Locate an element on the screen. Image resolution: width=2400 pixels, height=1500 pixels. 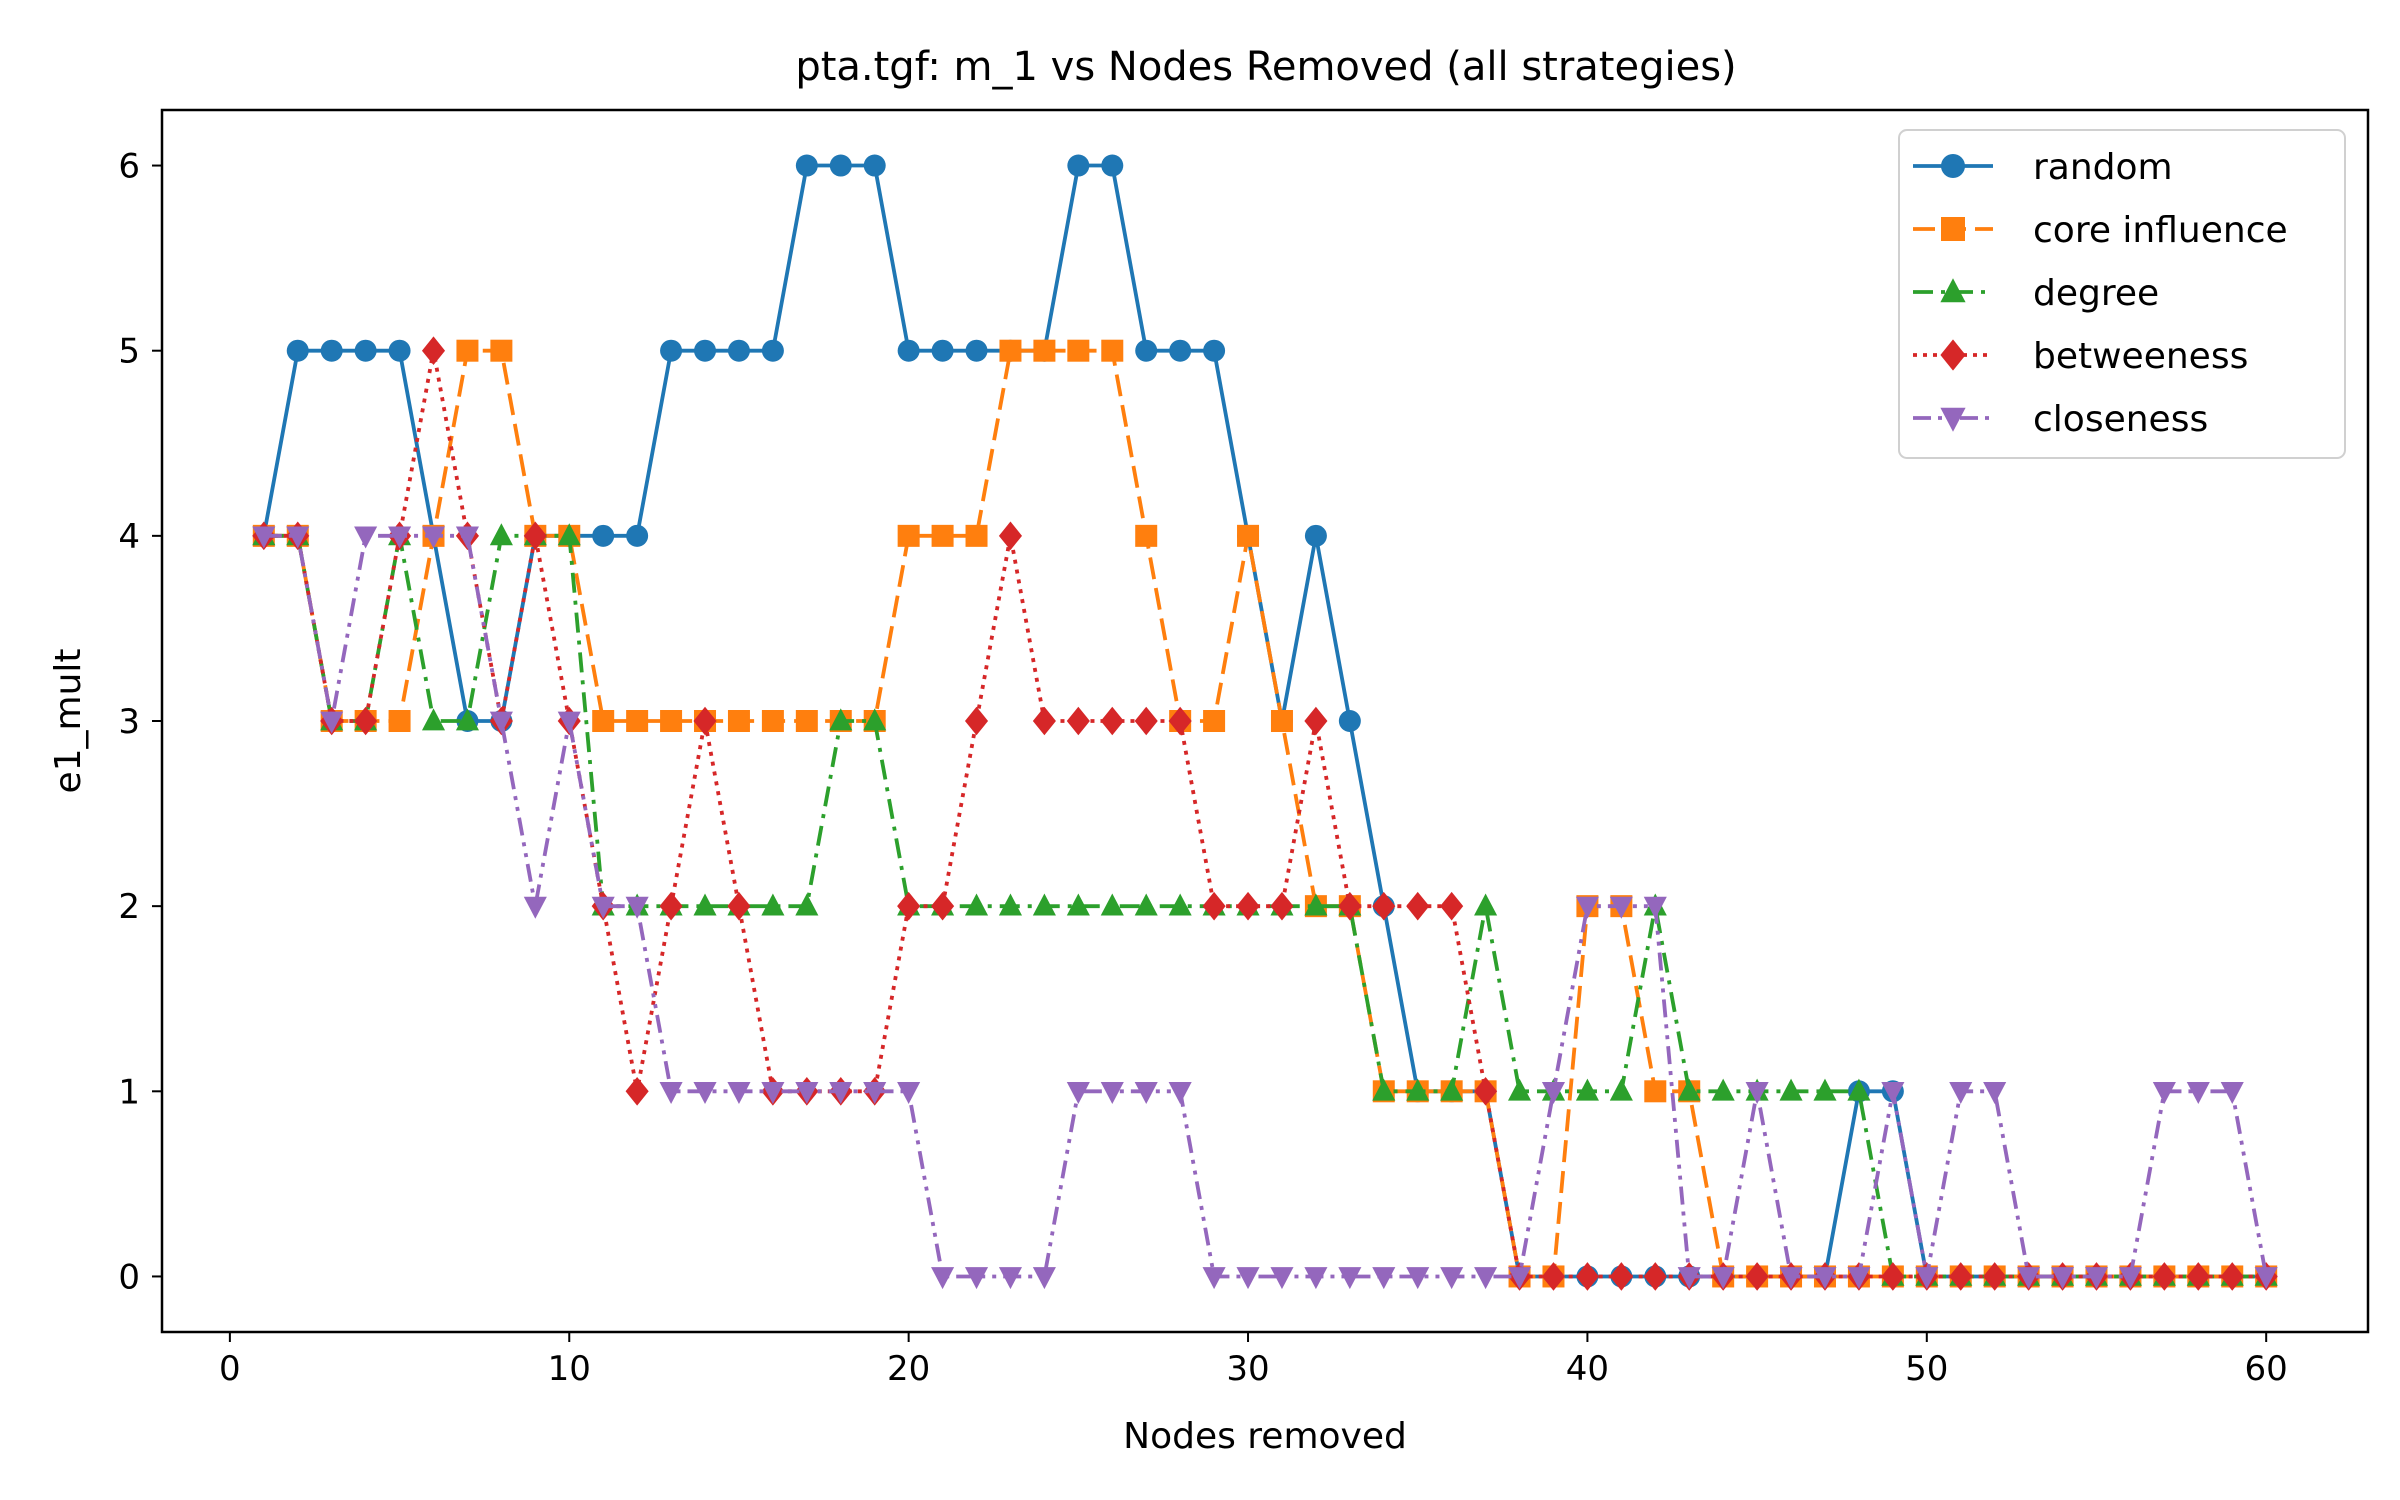
y-tick-label: 6 is located at coordinates (129, 167).